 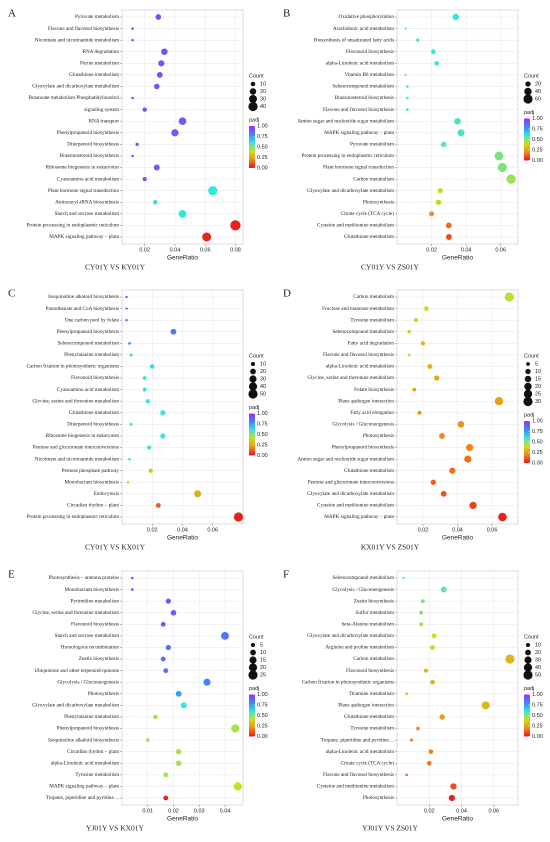 What do you see at coordinates (371, 694) in the screenshot?
I see `y-tick-label: Thiamine metabolism` at bounding box center [371, 694].